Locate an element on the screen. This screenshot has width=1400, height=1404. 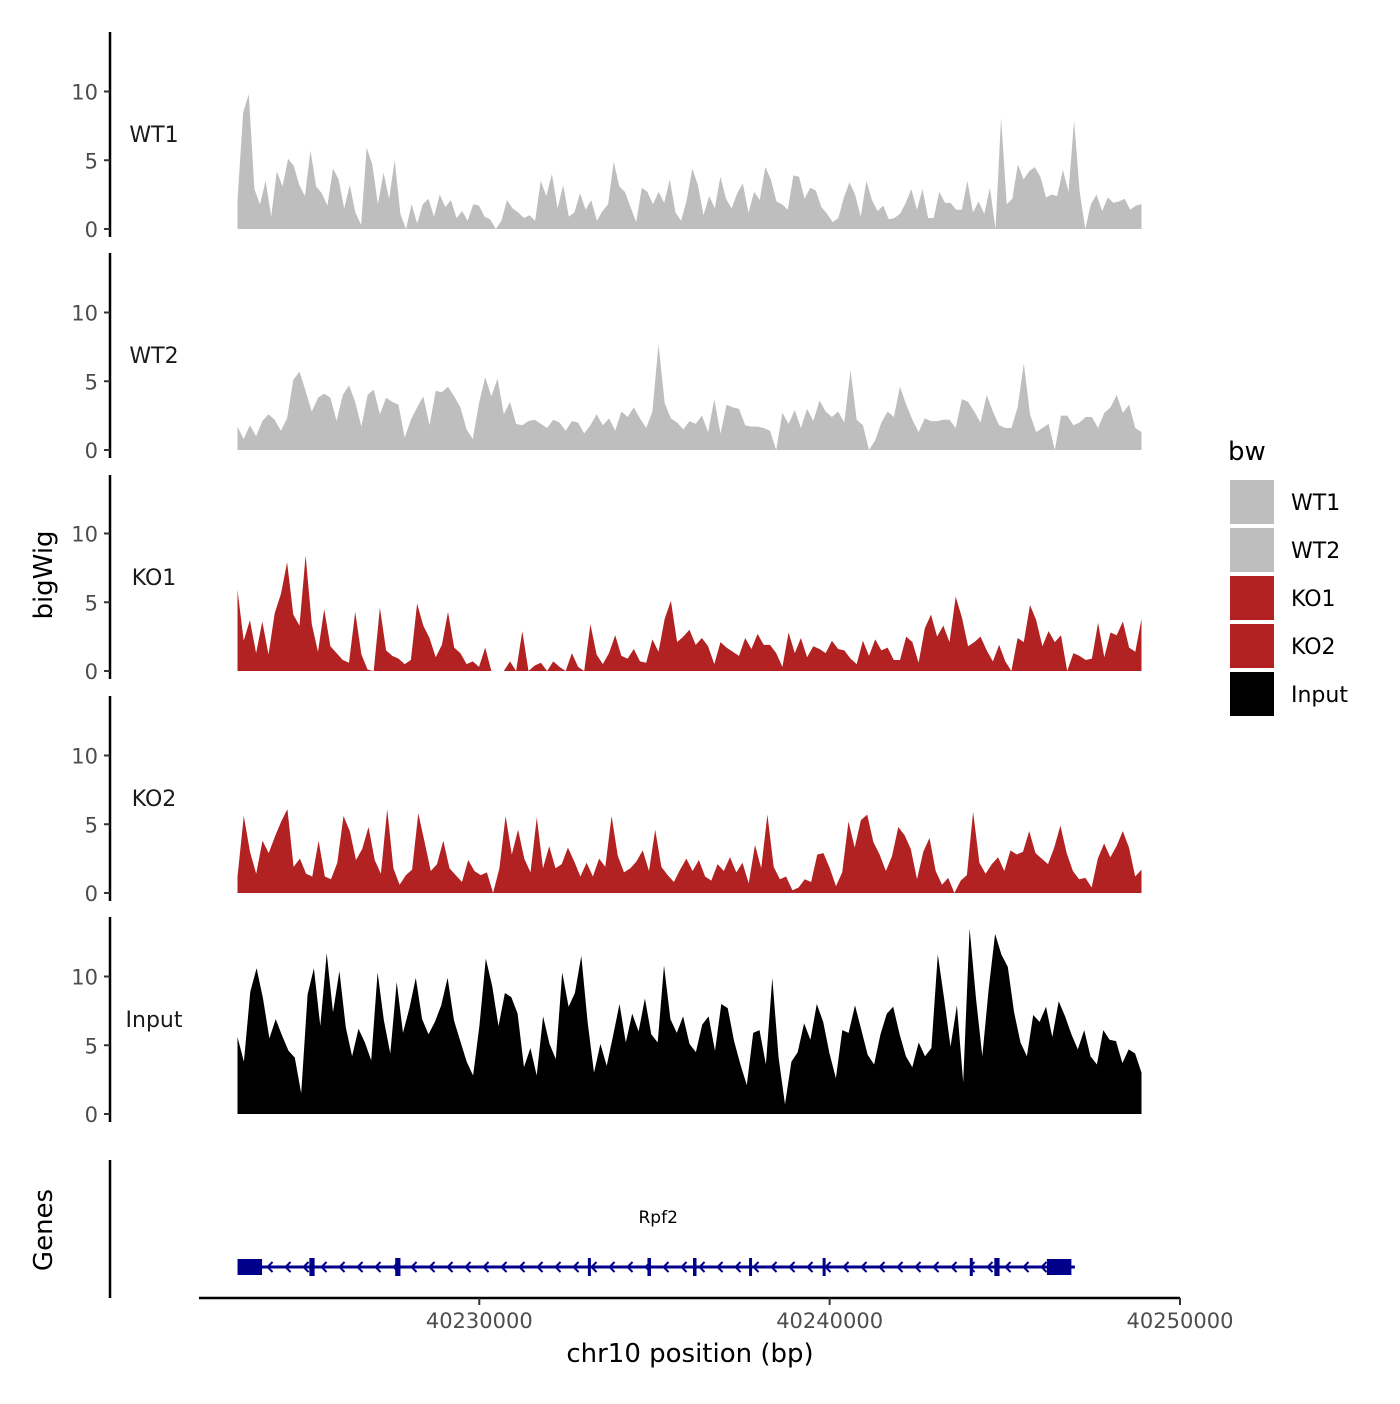
y-tick-label-ko2: 0 is located at coordinates (91, 894).